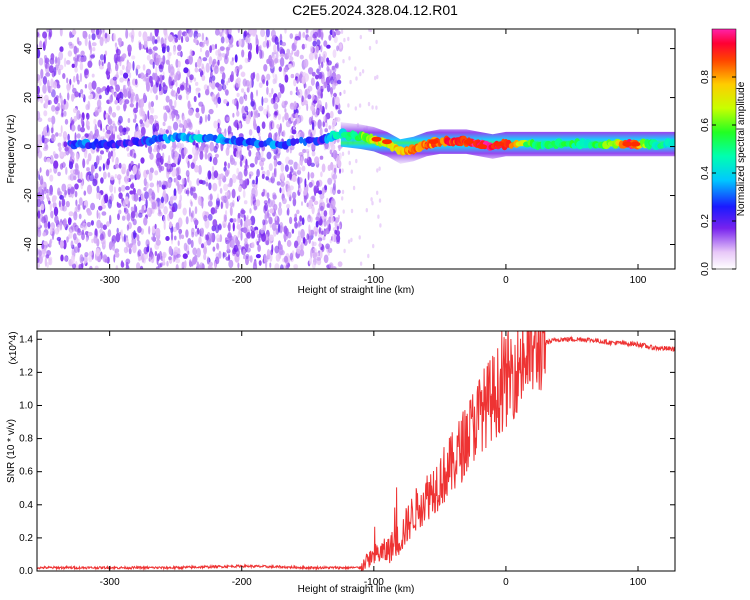 Image resolution: width=750 pixels, height=600 pixels. Describe the element at coordinates (638, 582) in the screenshot. I see `x-tick-label: 100` at that location.